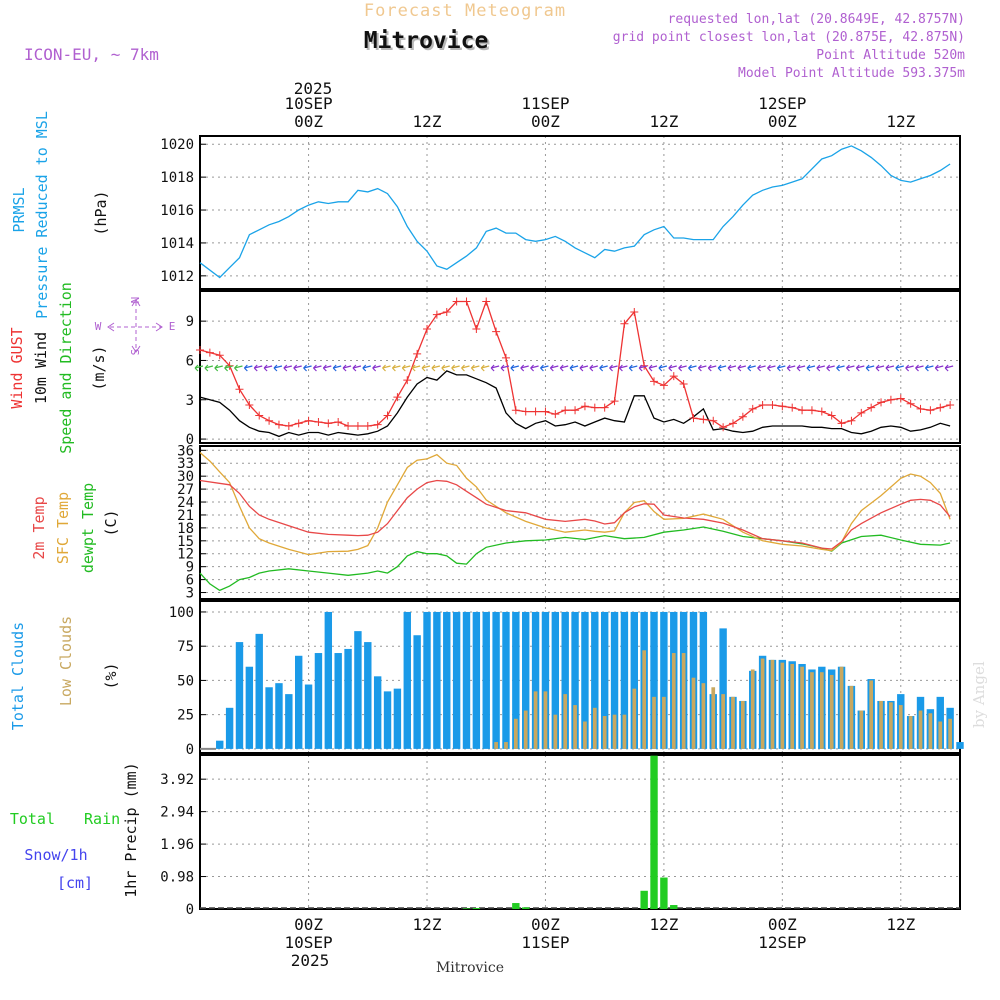  Describe the element at coordinates (575, 514) in the screenshot. I see `t2m-line` at that location.